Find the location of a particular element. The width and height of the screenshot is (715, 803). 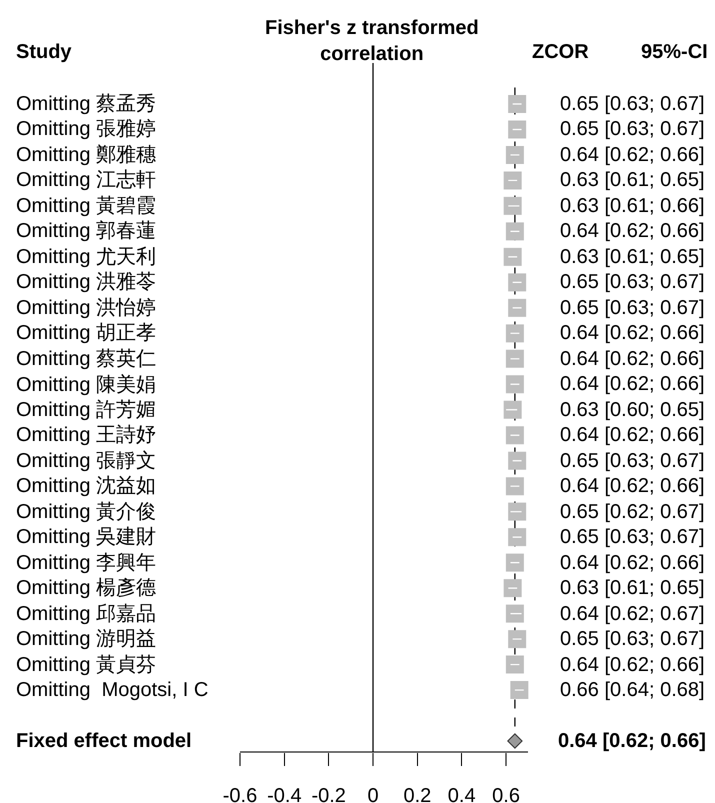

text: 95%-CI is located at coordinates (674, 52).